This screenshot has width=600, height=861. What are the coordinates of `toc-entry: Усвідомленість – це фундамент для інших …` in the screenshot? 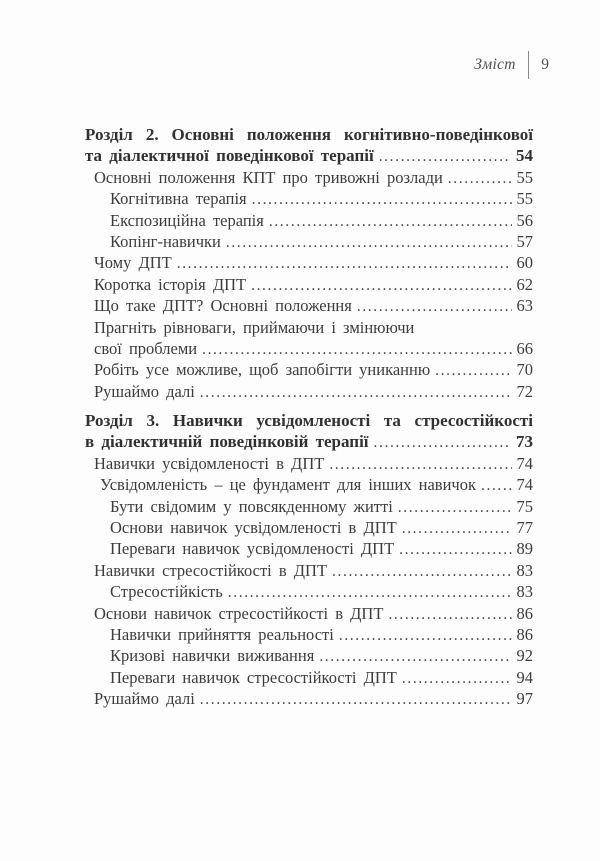 It's located at (309, 484).